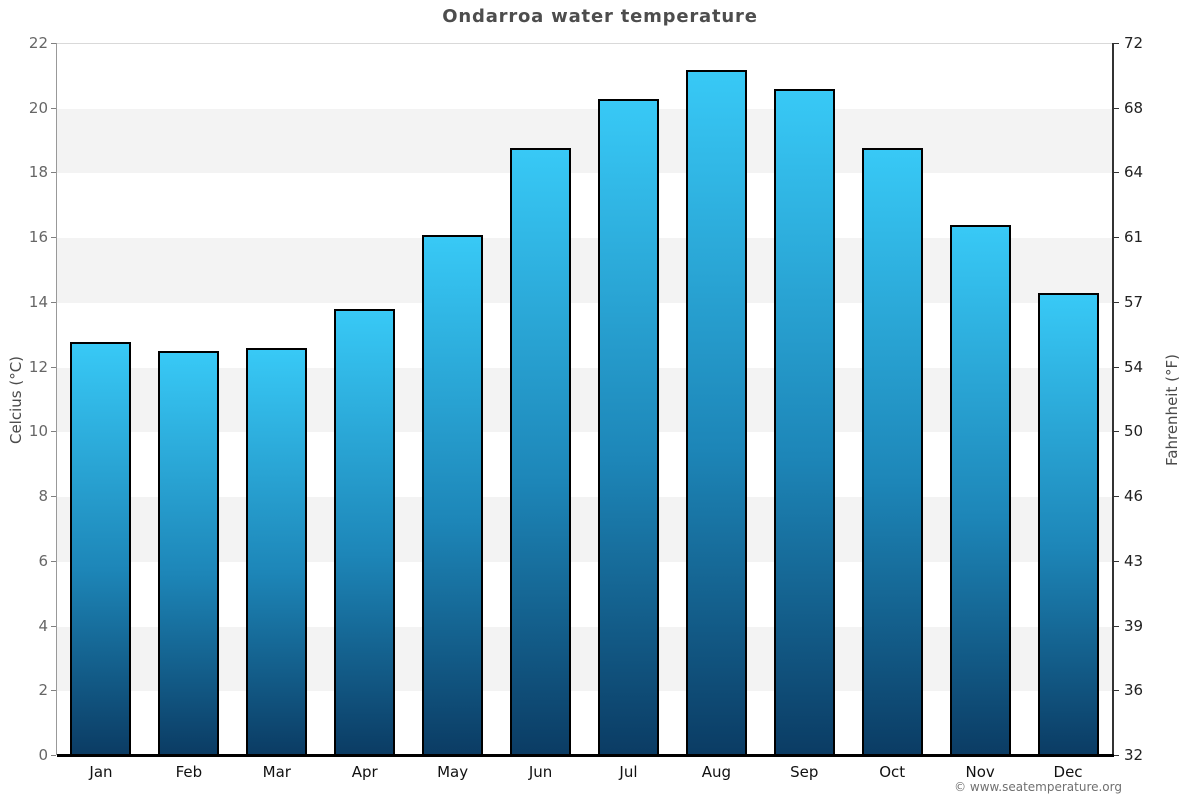 This screenshot has width=1200, height=800. Describe the element at coordinates (38, 43) in the screenshot. I see `celsius-tick-label: 22` at that location.